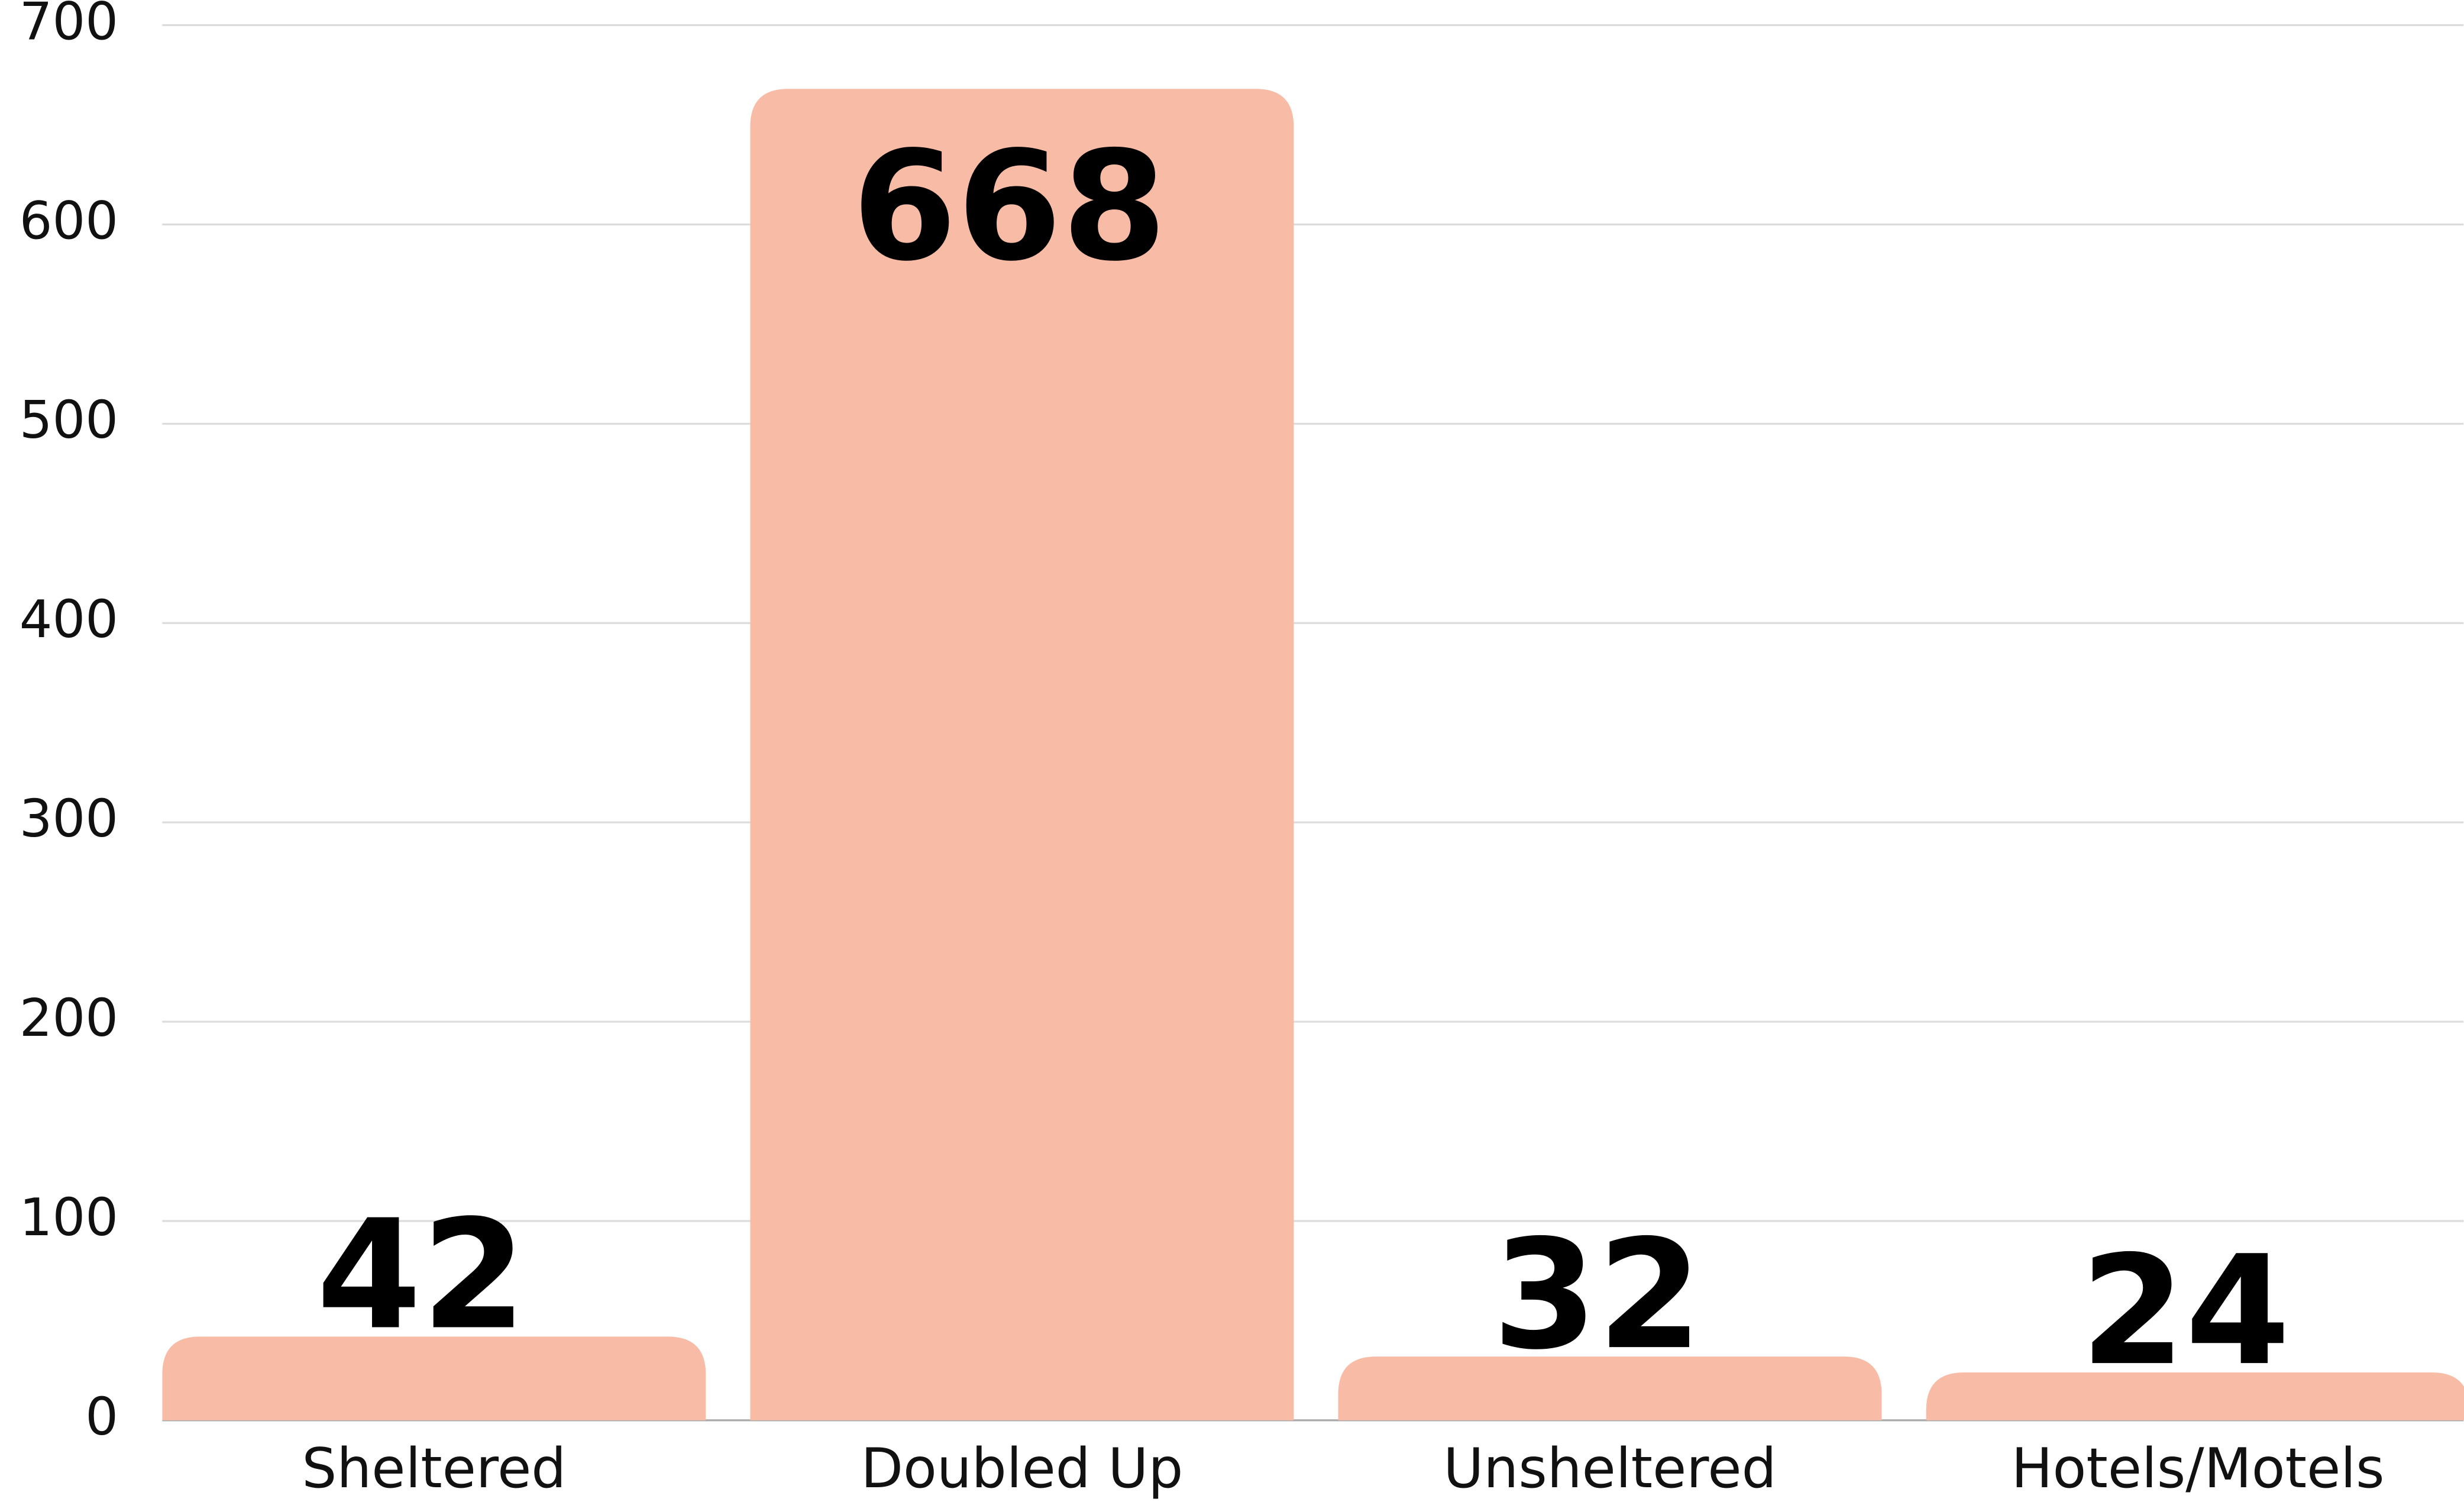  What do you see at coordinates (2185, 1311) in the screenshot?
I see `value-label: 24` at bounding box center [2185, 1311].